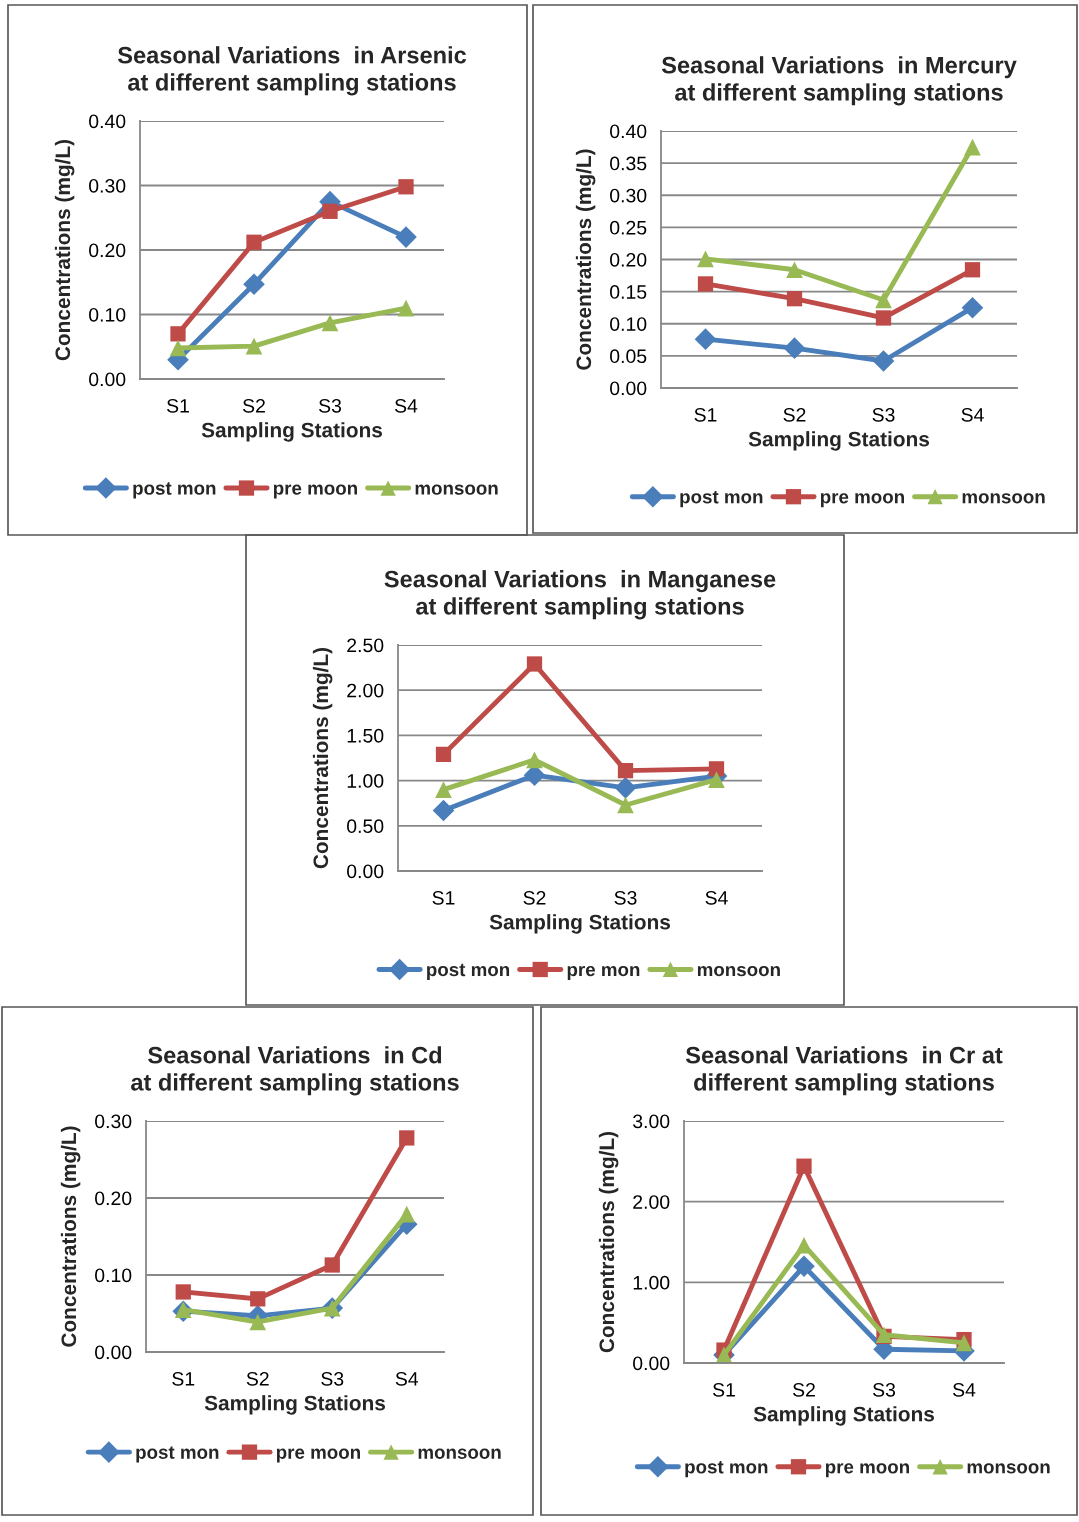  I want to click on y-tick-label: 0.35, so click(628, 163).